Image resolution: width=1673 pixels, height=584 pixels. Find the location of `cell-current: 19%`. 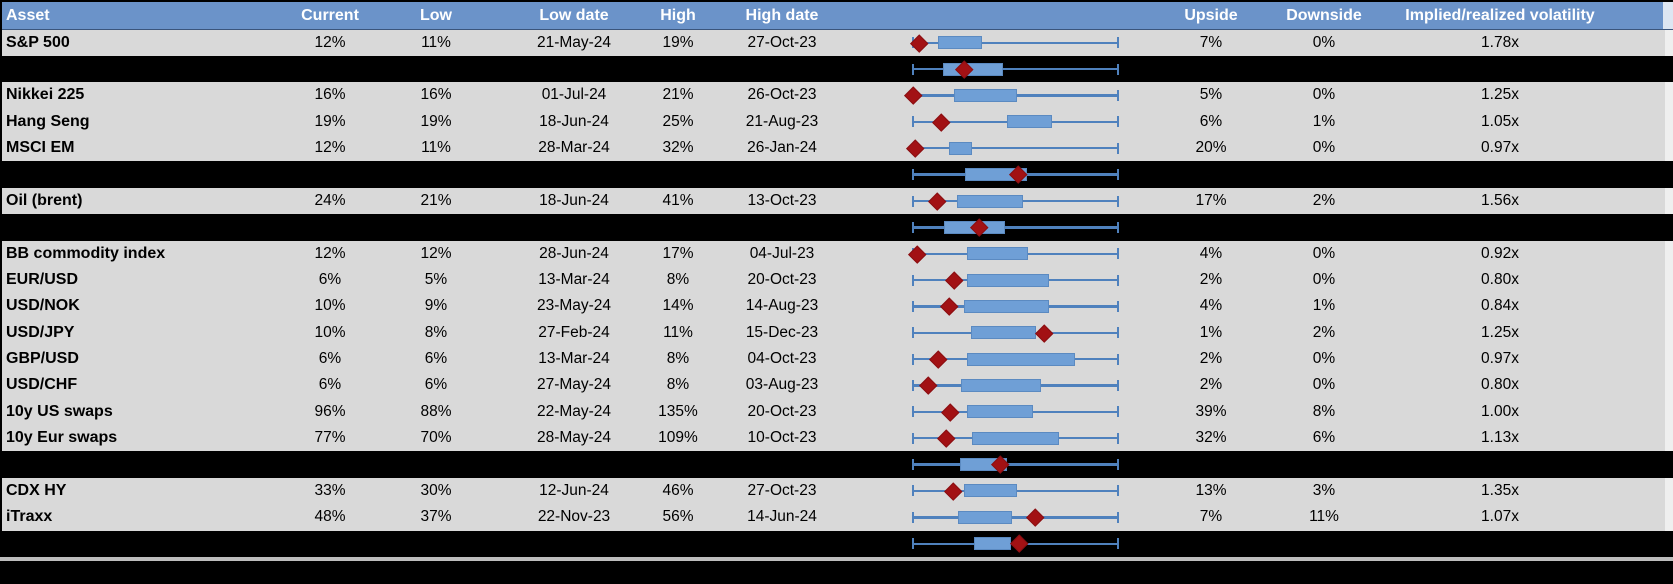

cell-current: 19% is located at coordinates (330, 121).